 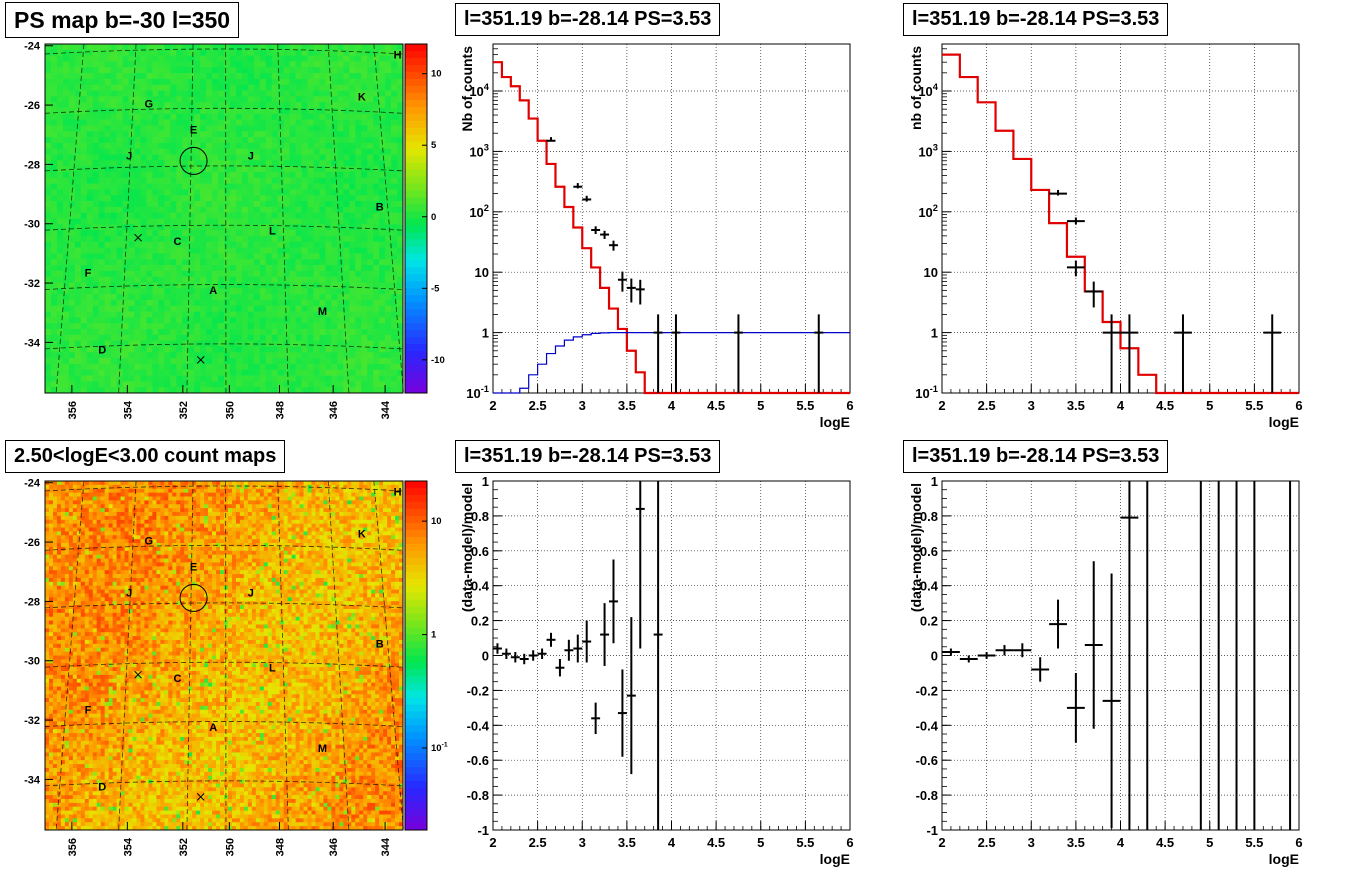 What do you see at coordinates (416, 334) in the screenshot?
I see `colorbar-segment` at bounding box center [416, 334].